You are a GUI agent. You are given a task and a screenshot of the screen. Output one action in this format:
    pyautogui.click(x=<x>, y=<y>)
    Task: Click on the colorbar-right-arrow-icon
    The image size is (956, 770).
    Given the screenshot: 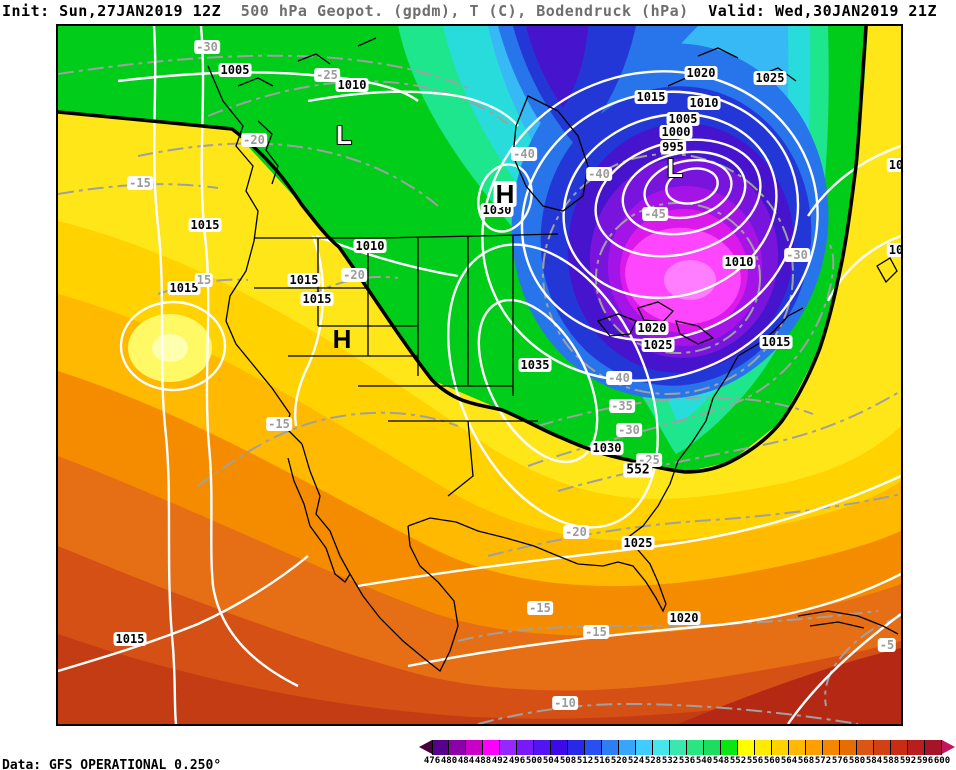 What is the action you would take?
    pyautogui.click(x=948, y=747)
    